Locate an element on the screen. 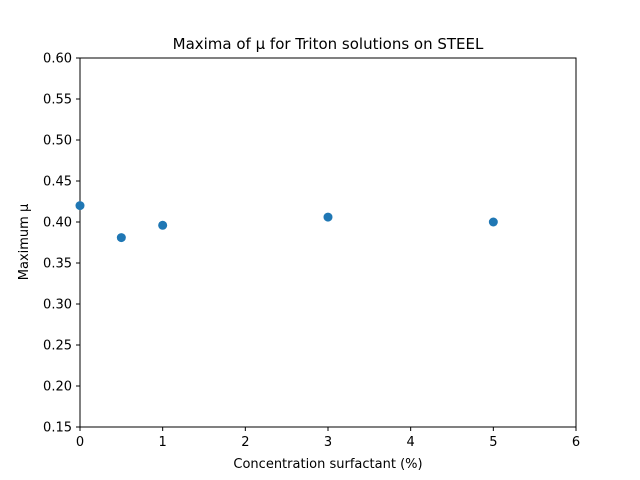  y-tick-label: 0.60 is located at coordinates (57, 59).